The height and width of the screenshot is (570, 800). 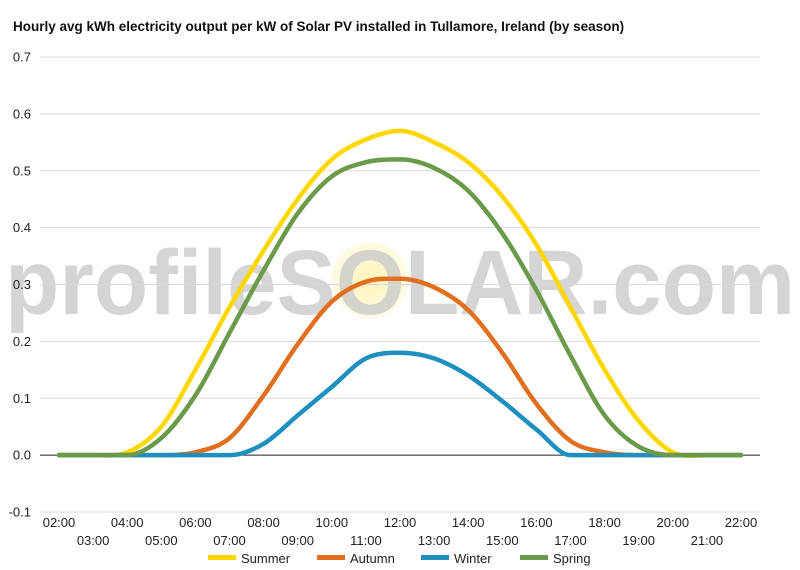 I want to click on legend: Summer Autumn Winter Spring, so click(x=399, y=558).